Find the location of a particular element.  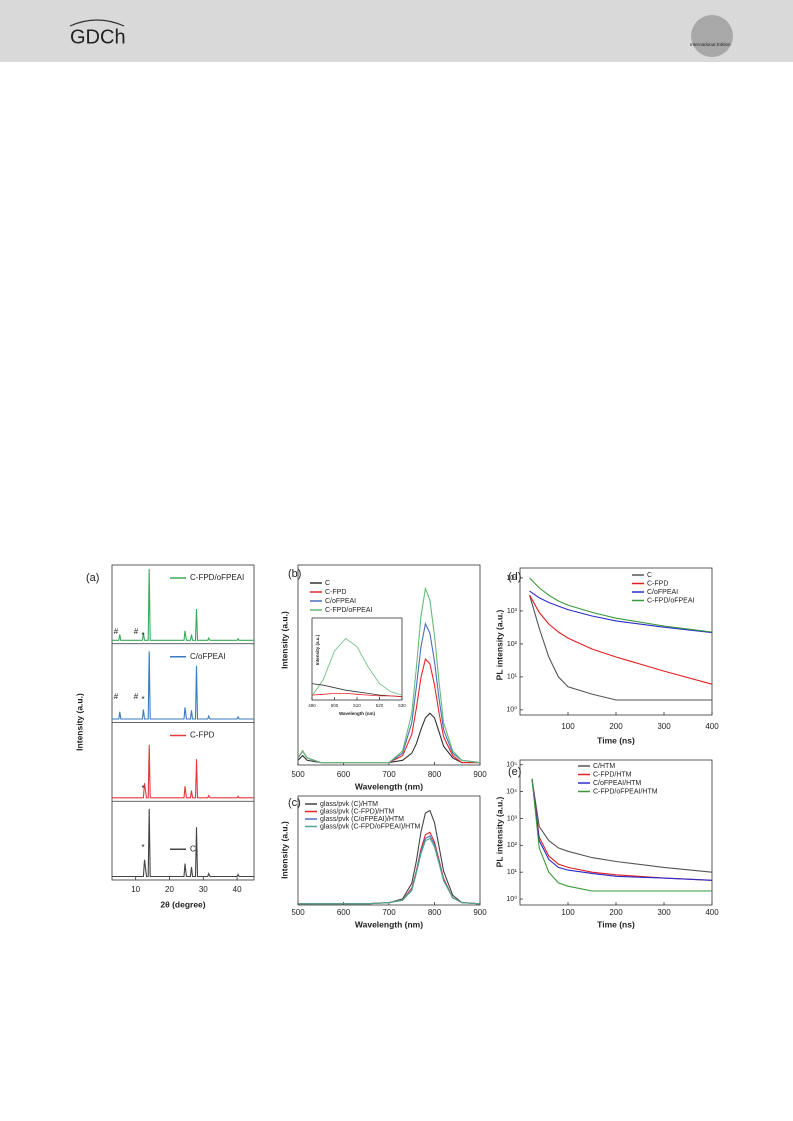

x-tick-label: 510 is located at coordinates (357, 705).